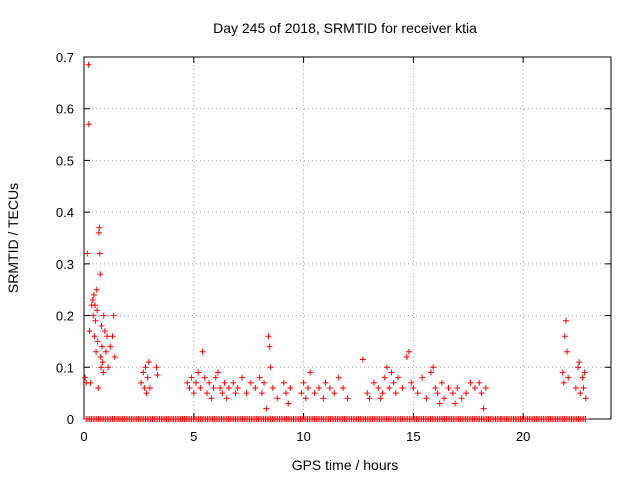 The height and width of the screenshot is (480, 640). What do you see at coordinates (523, 436) in the screenshot?
I see `x-tick-label: 20` at bounding box center [523, 436].